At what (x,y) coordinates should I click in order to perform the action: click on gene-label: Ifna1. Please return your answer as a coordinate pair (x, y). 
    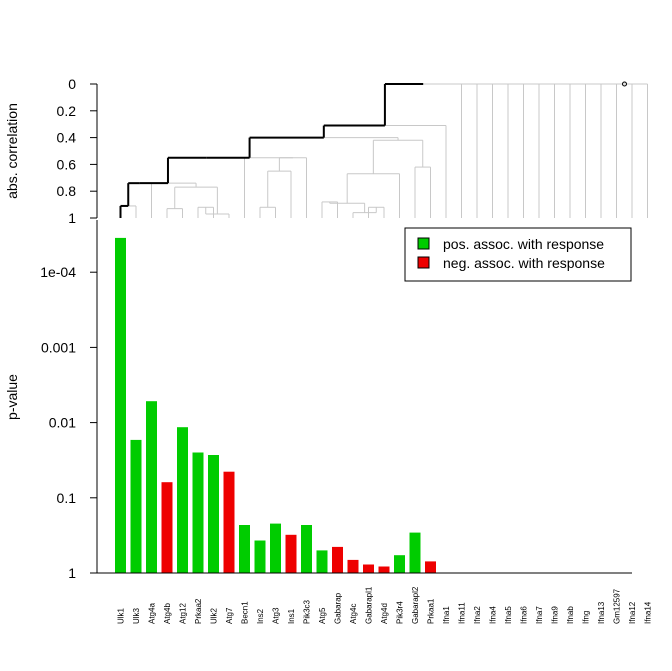
    Looking at the image, I should click on (446, 615).